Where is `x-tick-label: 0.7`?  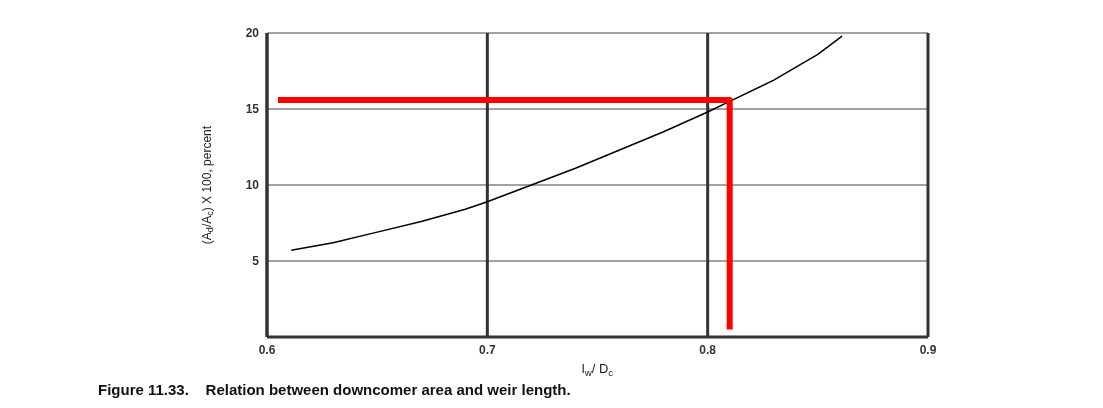 x-tick-label: 0.7 is located at coordinates (487, 349).